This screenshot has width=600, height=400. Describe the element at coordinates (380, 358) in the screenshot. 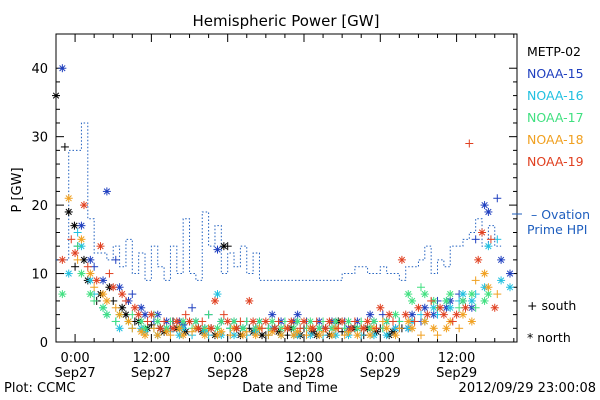

I see `x-tick-label-time: 0:00` at that location.